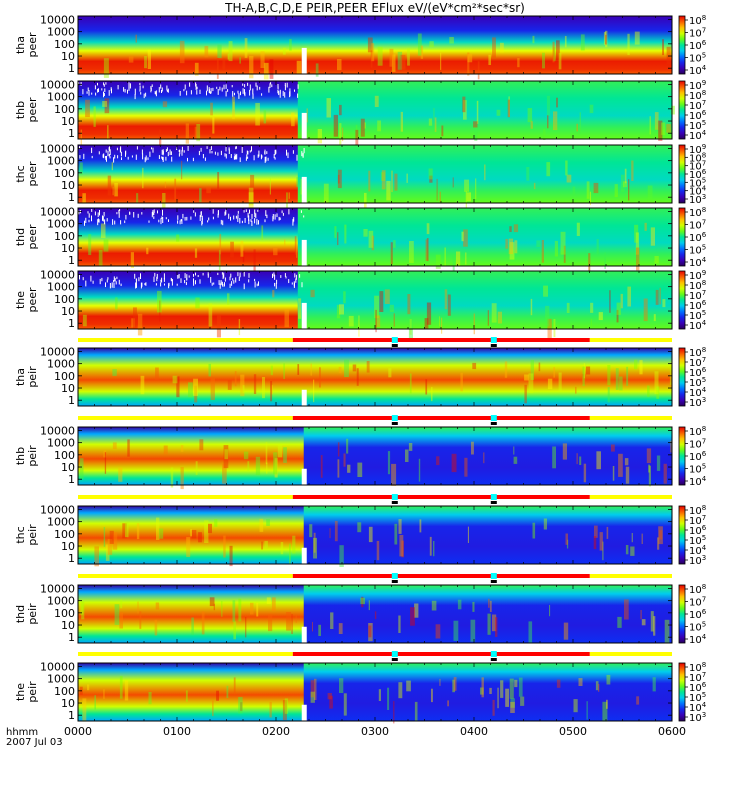 The image size is (750, 800). What do you see at coordinates (64, 376) in the screenshot?
I see `y-tick-label: 100` at bounding box center [64, 376].